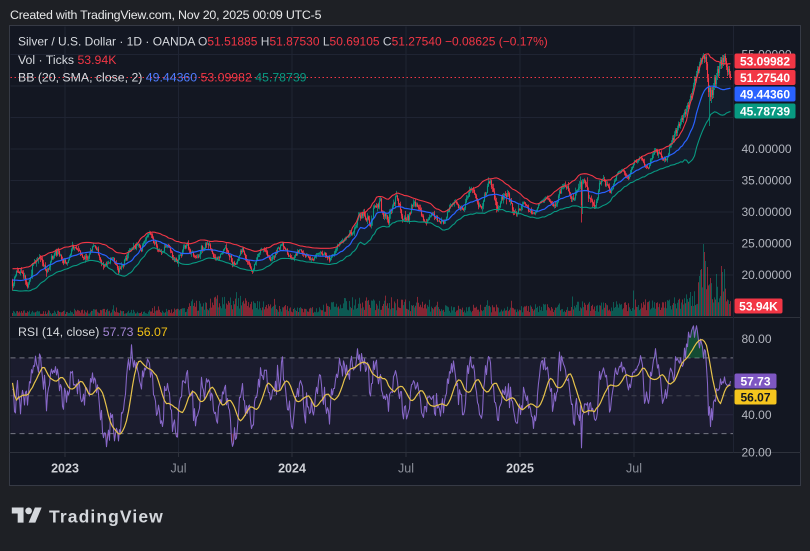  Describe the element at coordinates (765, 111) in the screenshot. I see `svg-text: 45.78739` at that location.